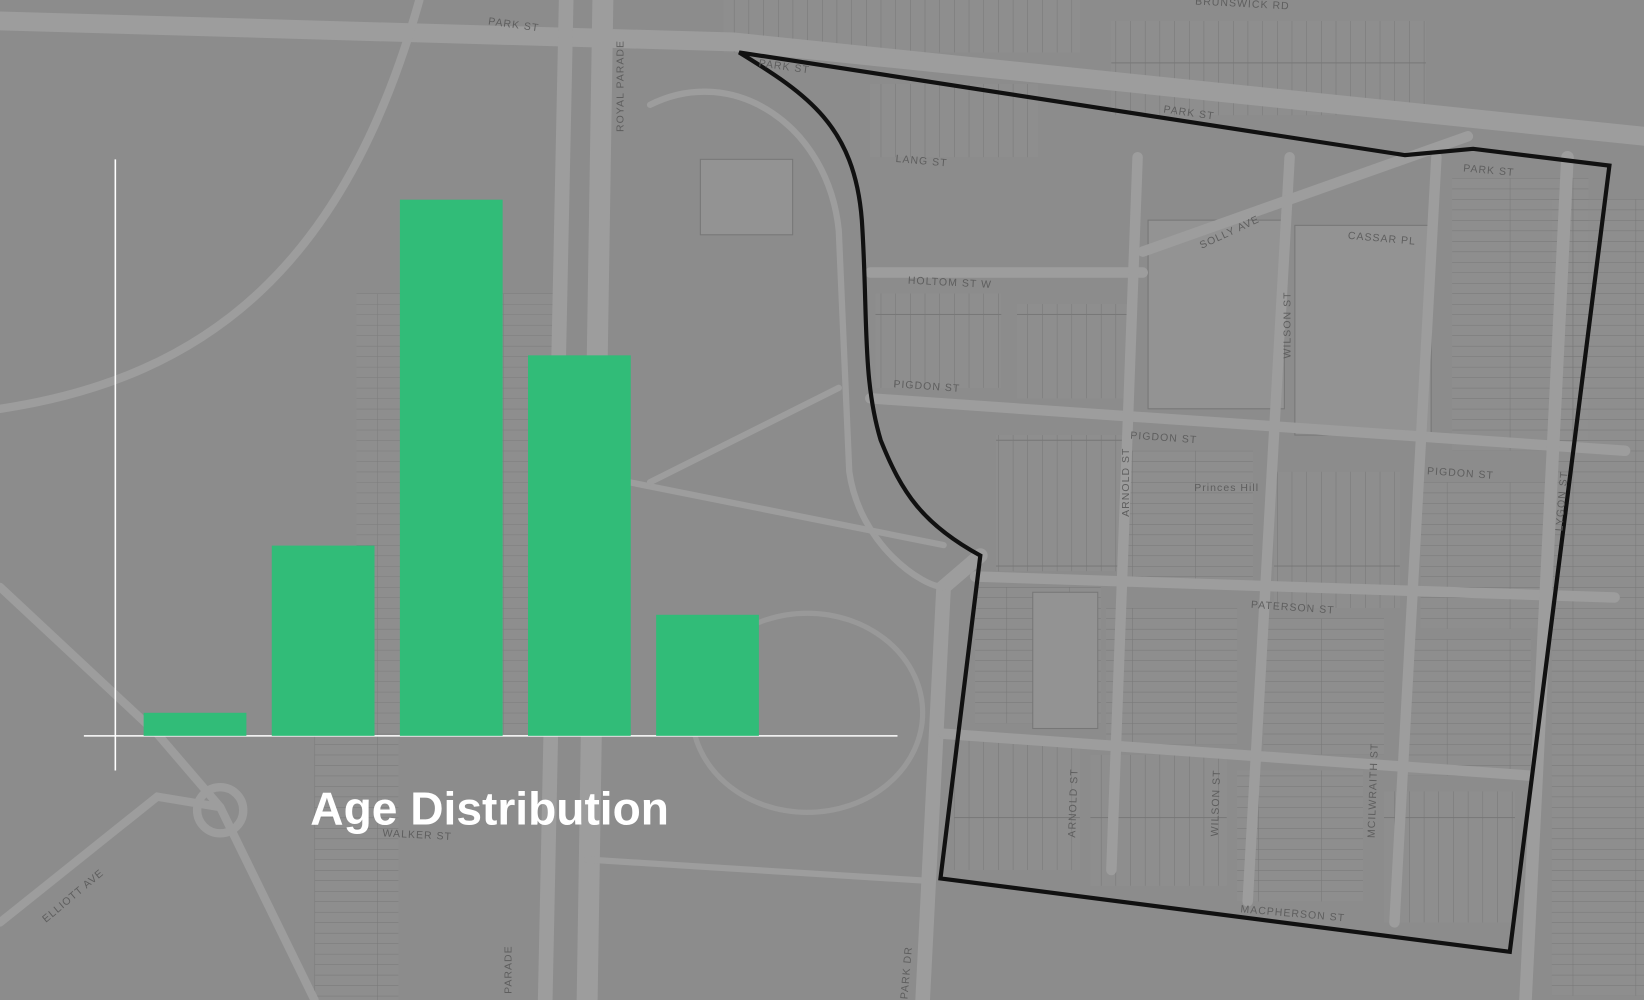 The height and width of the screenshot is (1000, 1644). Describe the element at coordinates (620, 86) in the screenshot. I see `map-label: ROYAL PARADE` at that location.